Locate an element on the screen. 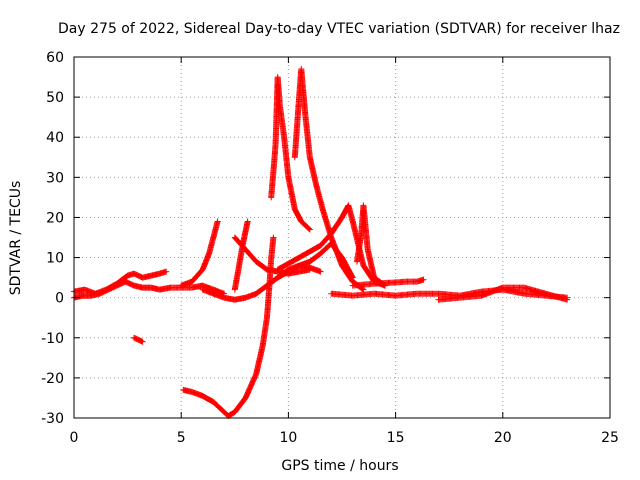 This screenshot has width=640, height=480. y-tick-label: 20 is located at coordinates (55, 218).